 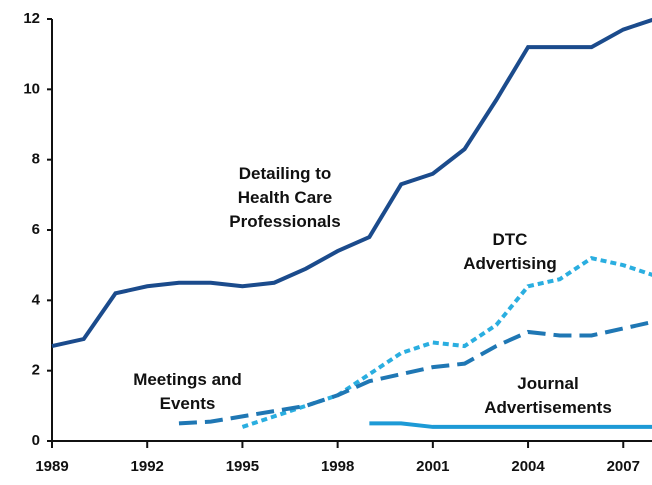 What do you see at coordinates (623, 466) in the screenshot?
I see `x-tick-label: 2007` at bounding box center [623, 466].